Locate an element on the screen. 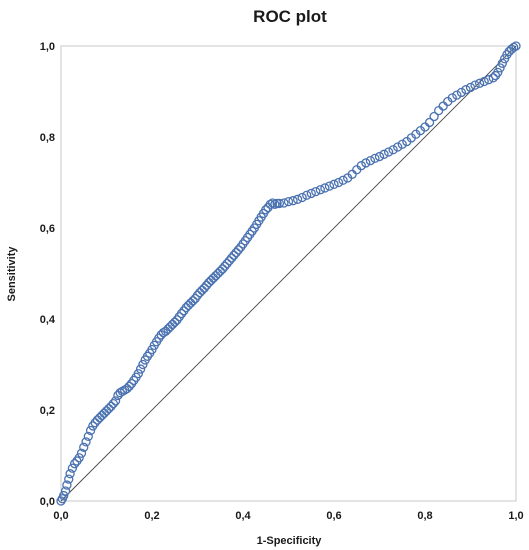 The height and width of the screenshot is (550, 529). x-tick-label: 0,0 is located at coordinates (60, 516).